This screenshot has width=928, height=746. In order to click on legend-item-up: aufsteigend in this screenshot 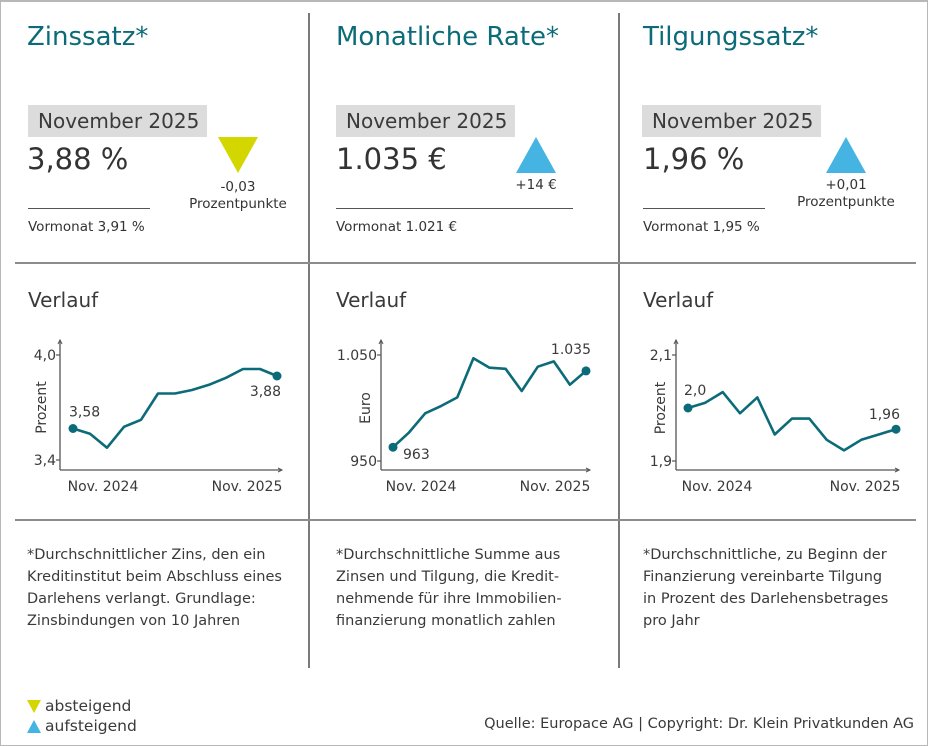, I will do `click(82, 726)`.